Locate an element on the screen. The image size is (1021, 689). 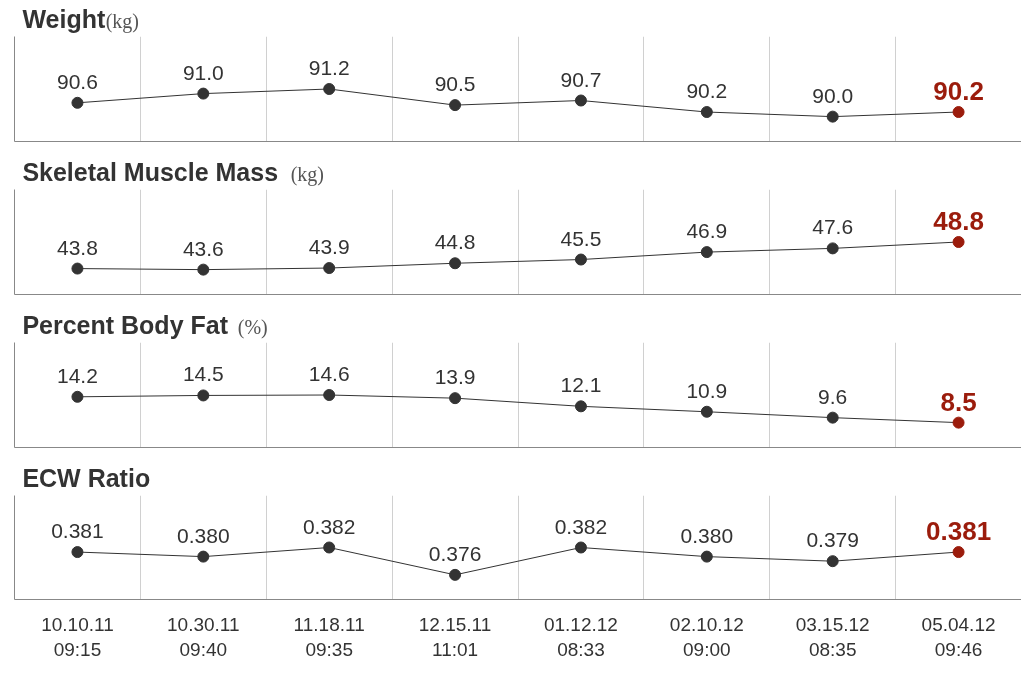
data-label: 47.6 is located at coordinates (833, 227).